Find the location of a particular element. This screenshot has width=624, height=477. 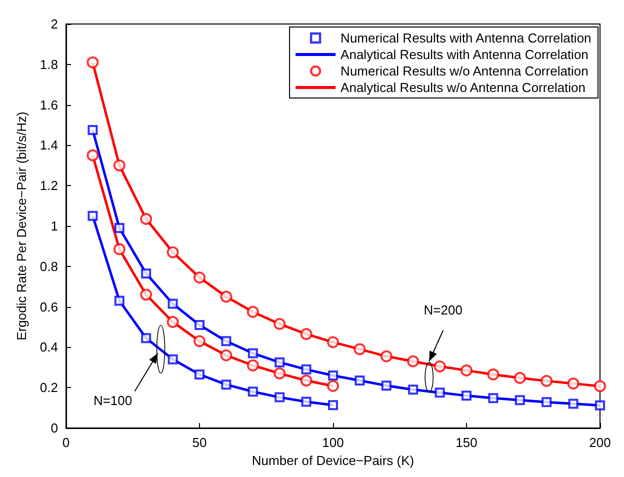

y-tick-label: 1 is located at coordinates (54, 226).